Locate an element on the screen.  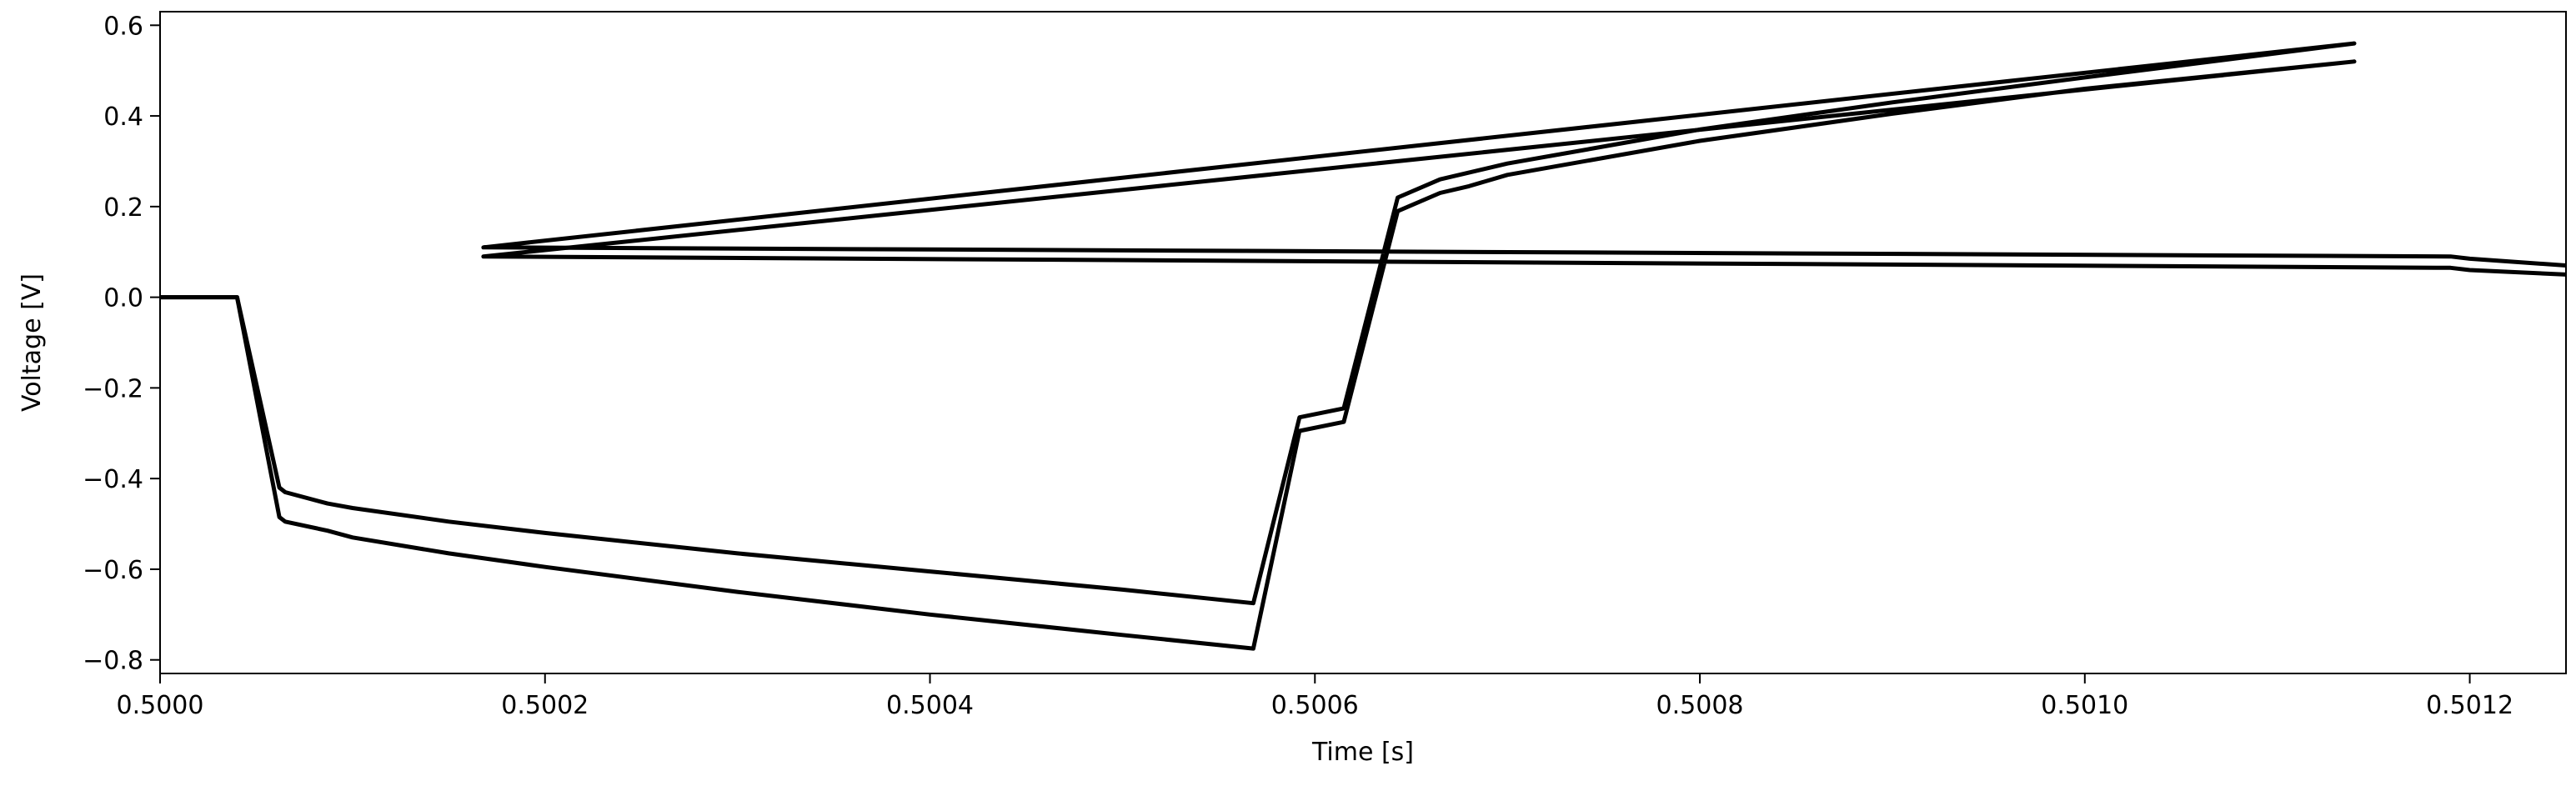
x-tick-label: 0.5004 is located at coordinates (930, 705).